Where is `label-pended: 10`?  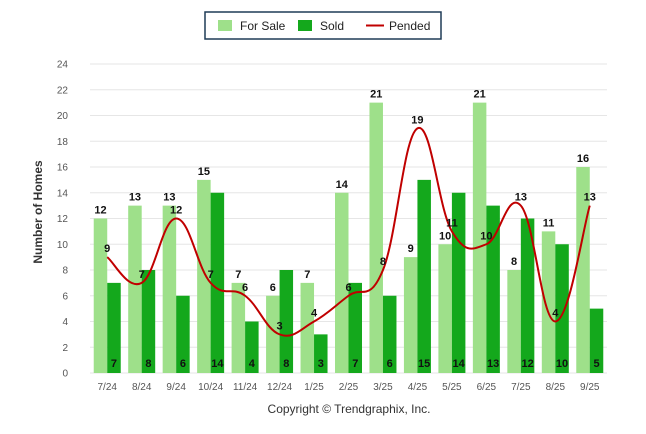 label-pended: 10 is located at coordinates (486, 236).